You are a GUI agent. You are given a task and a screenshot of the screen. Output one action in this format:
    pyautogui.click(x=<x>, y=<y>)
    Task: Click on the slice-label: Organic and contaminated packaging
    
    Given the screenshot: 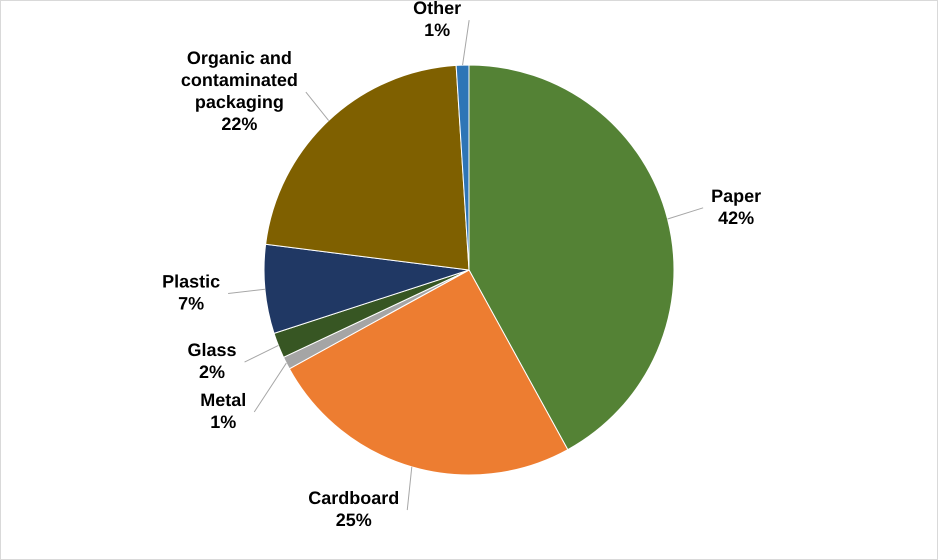 What is the action you would take?
    pyautogui.click(x=239, y=80)
    